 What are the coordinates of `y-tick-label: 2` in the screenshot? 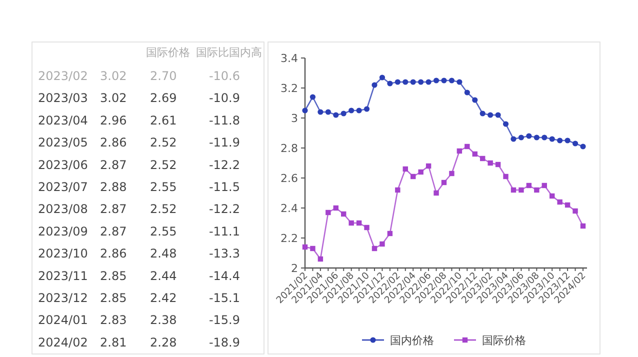 It's located at (294, 268).